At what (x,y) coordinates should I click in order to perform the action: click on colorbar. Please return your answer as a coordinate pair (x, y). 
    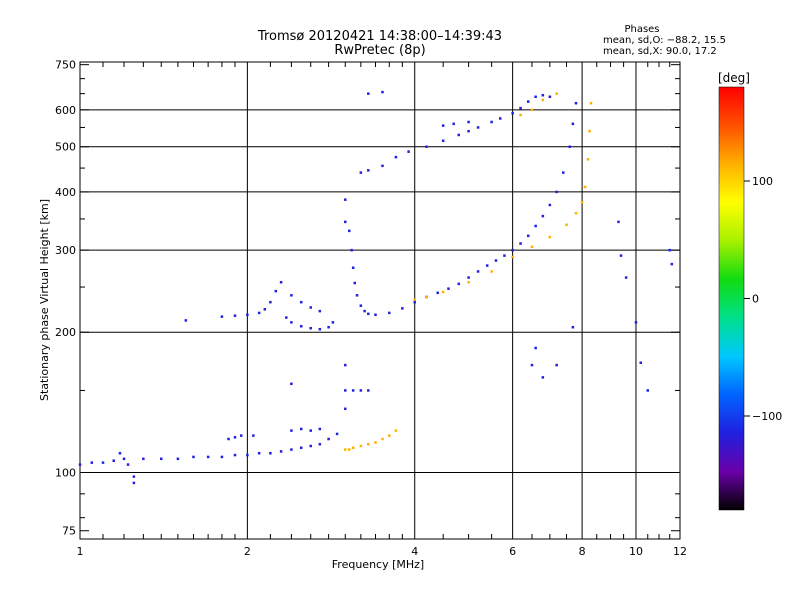
    Looking at the image, I should click on (731, 298).